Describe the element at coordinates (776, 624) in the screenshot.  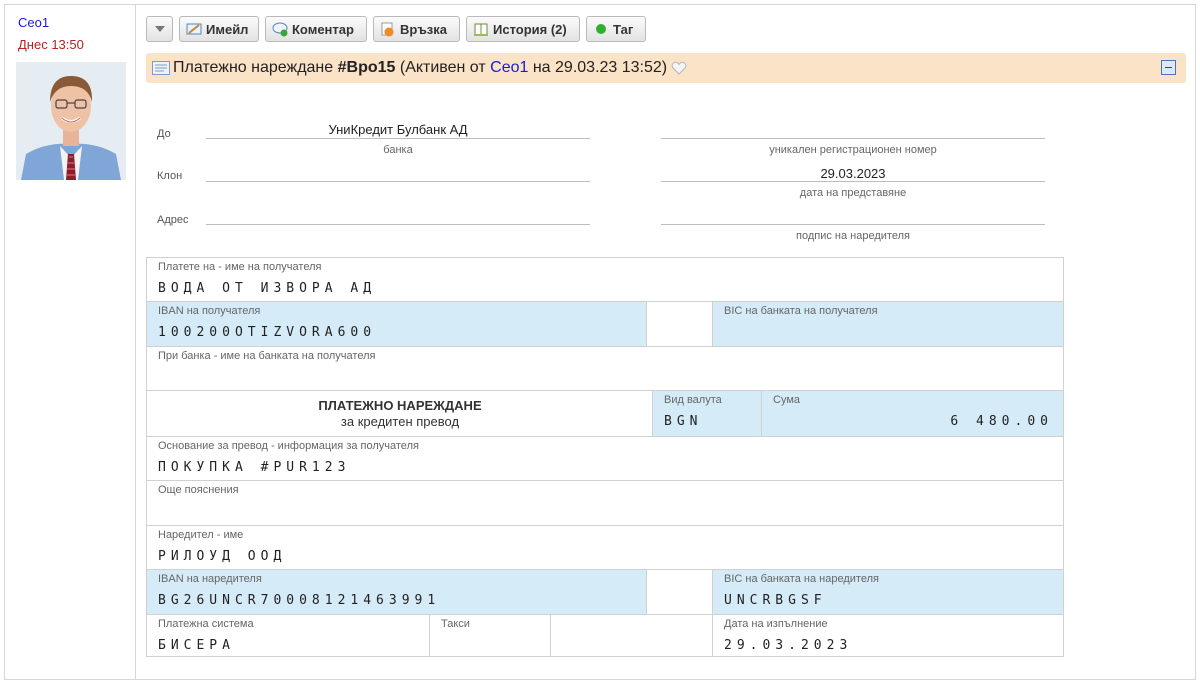
I see `exec-date-label: Дата на изпълнение` at that location.